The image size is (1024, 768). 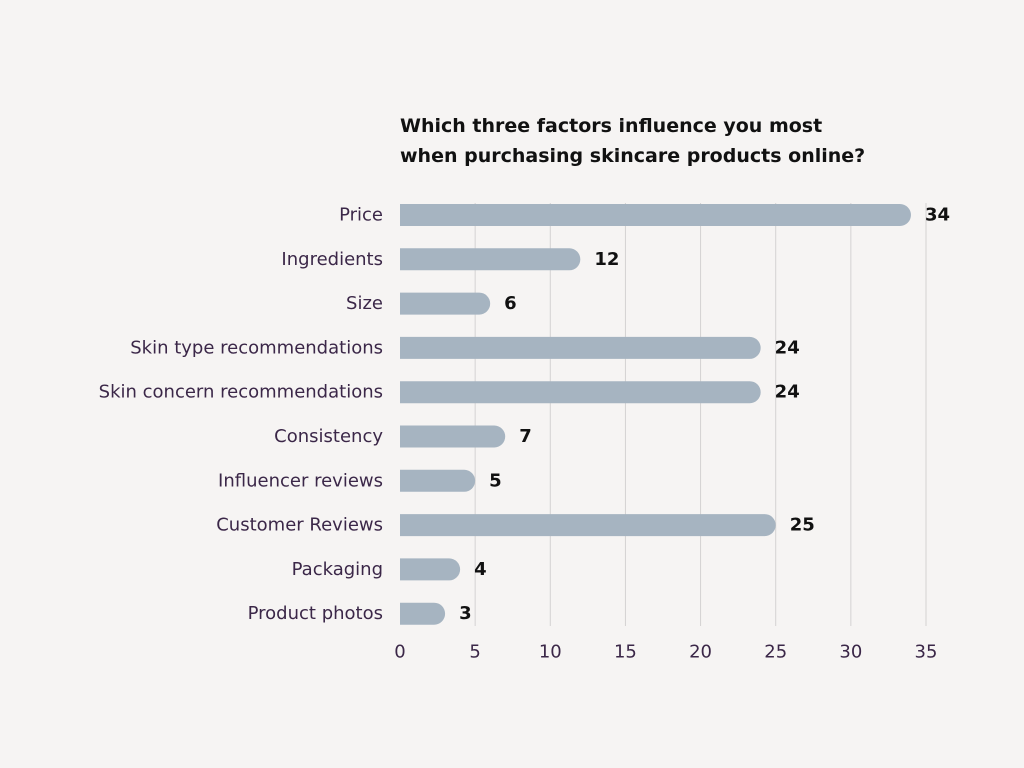 What do you see at coordinates (465, 613) in the screenshot?
I see `value-label: 3` at bounding box center [465, 613].